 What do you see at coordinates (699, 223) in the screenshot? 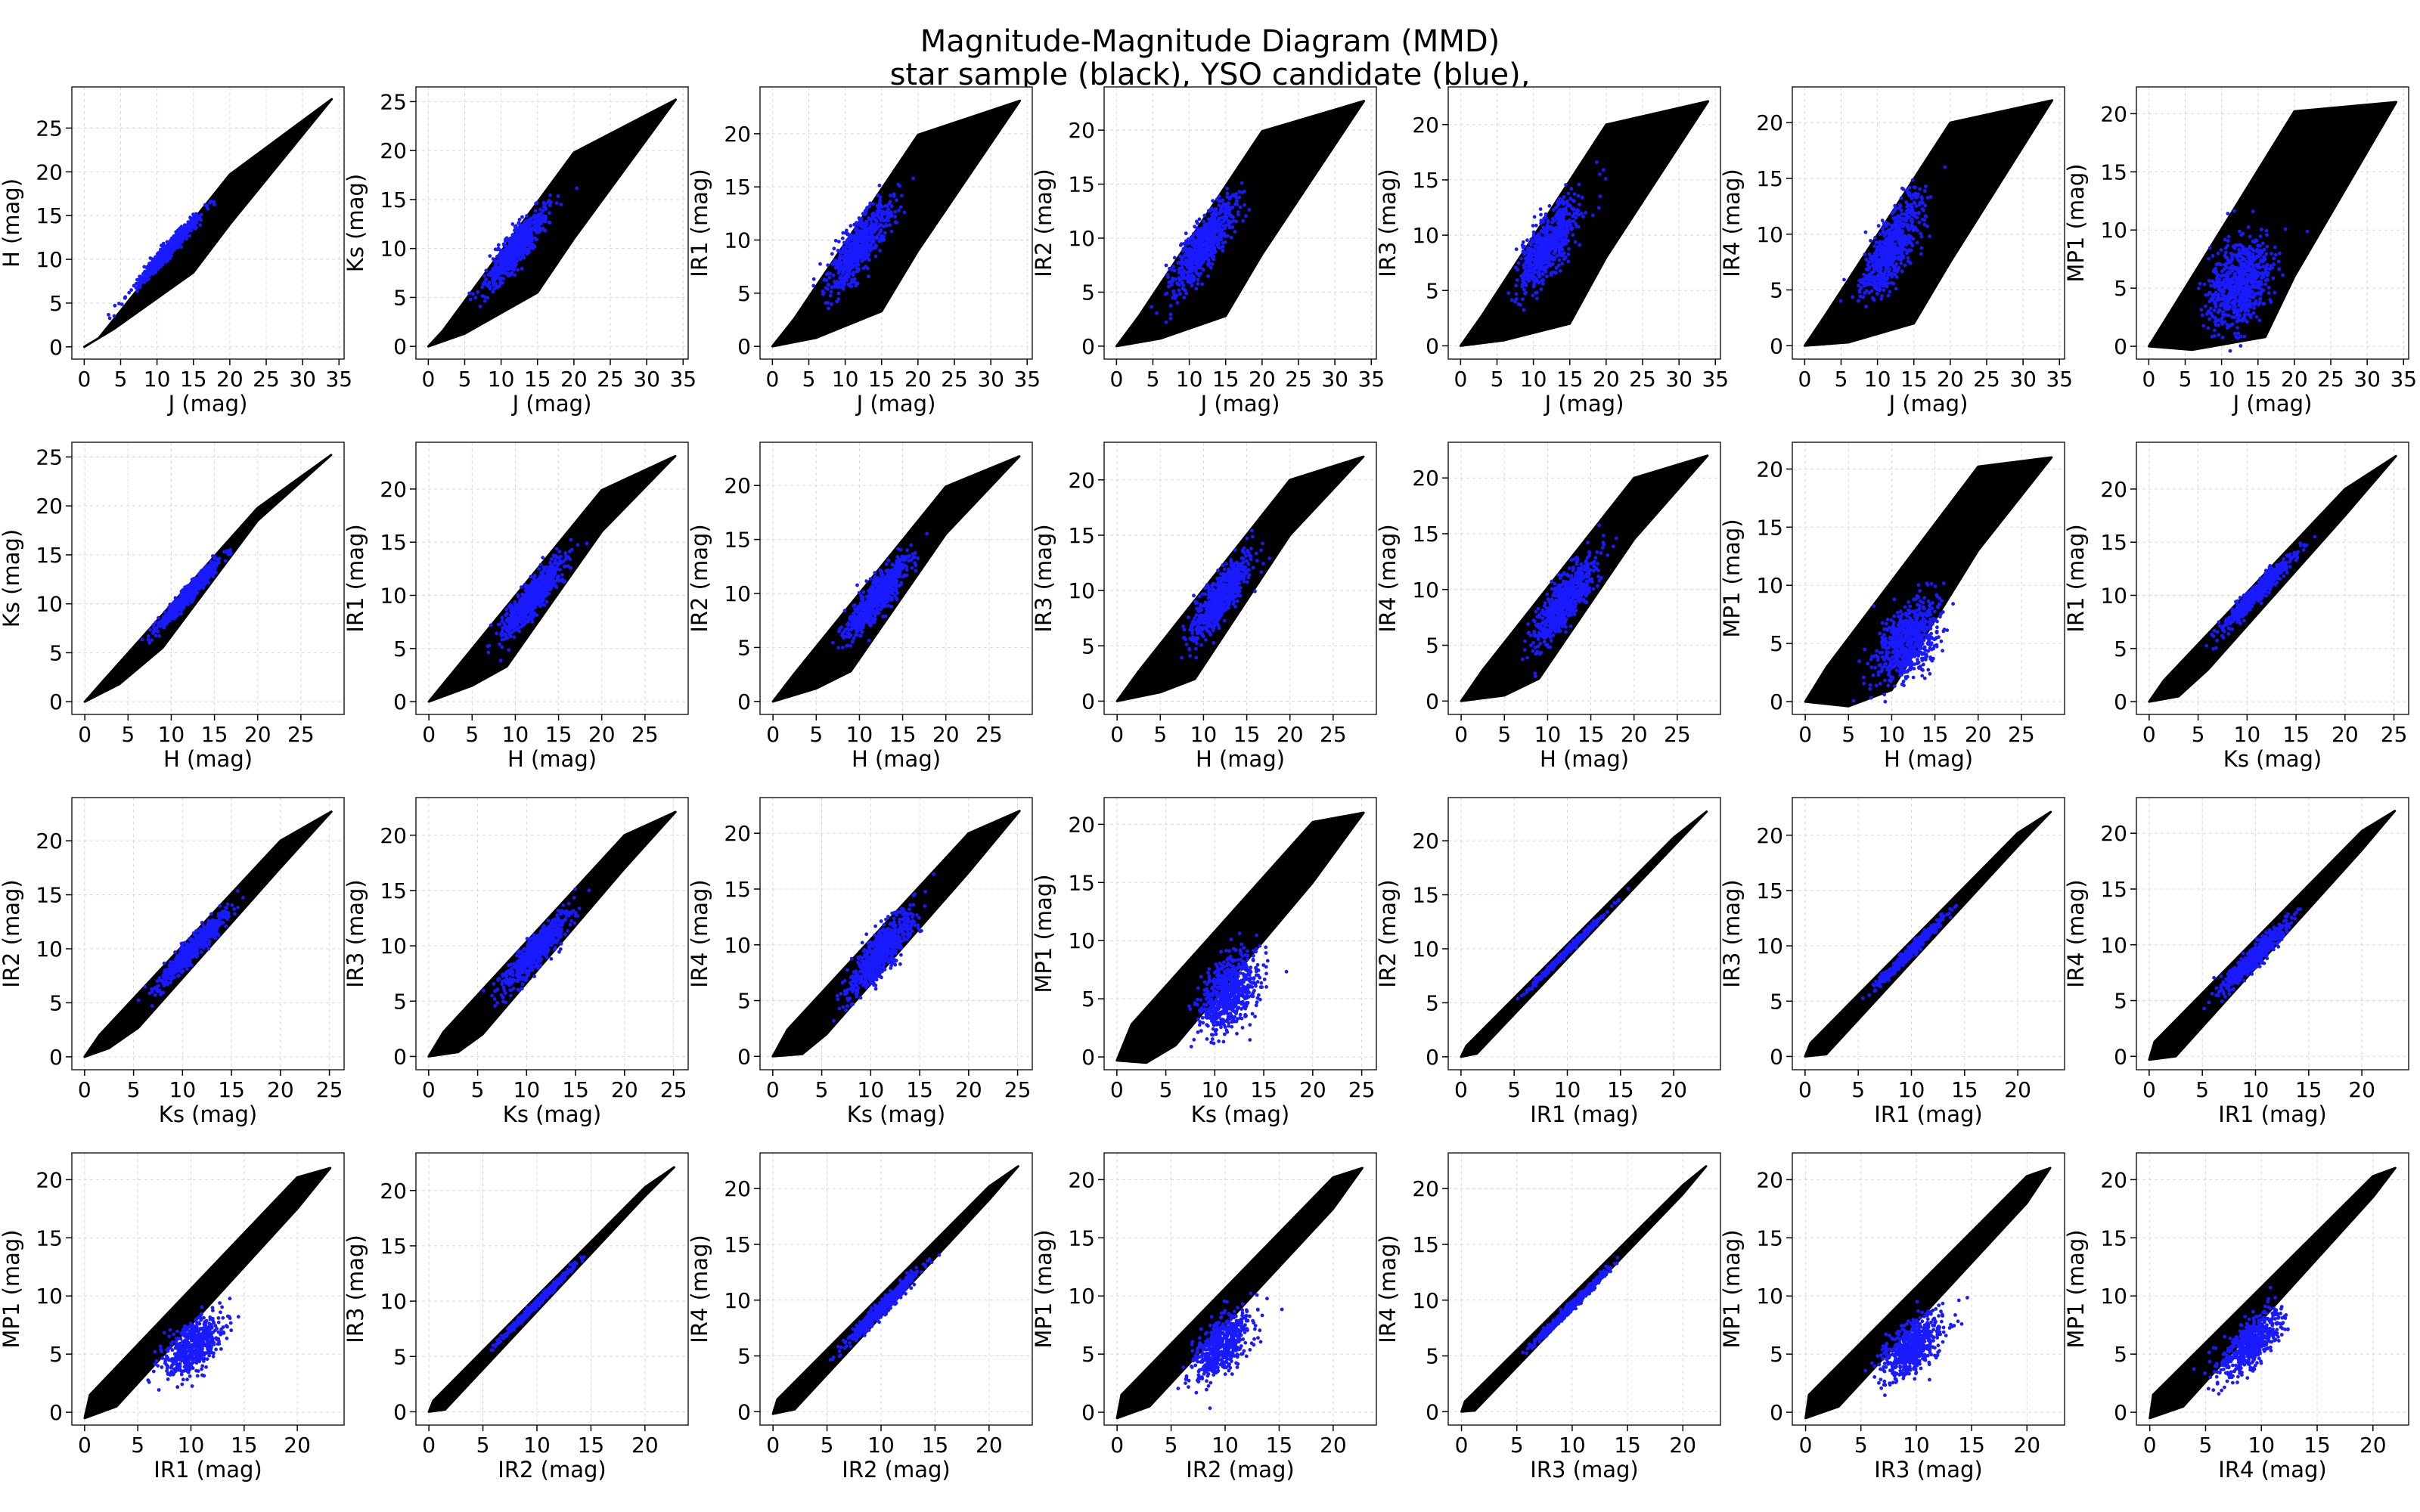
I see `y-axis-label: IR1 (mag)` at bounding box center [699, 223].